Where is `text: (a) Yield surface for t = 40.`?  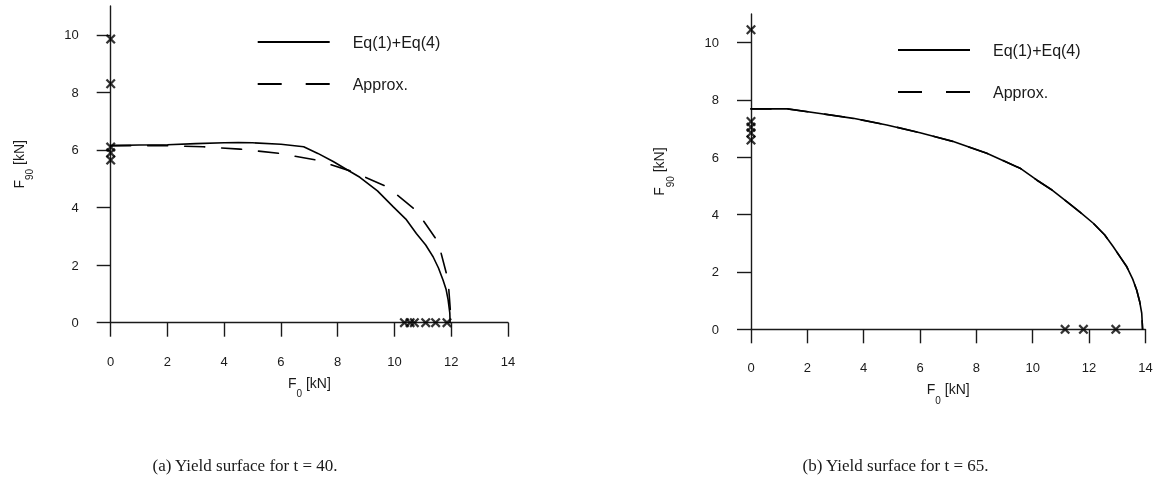
text: (a) Yield surface for t = 40. is located at coordinates (245, 465).